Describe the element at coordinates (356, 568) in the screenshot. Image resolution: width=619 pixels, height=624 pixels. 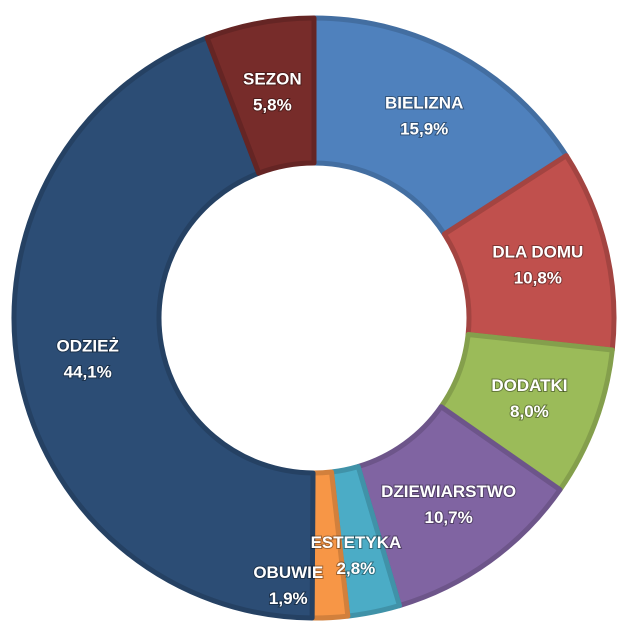
I see `slice-value: 2,8%` at that location.